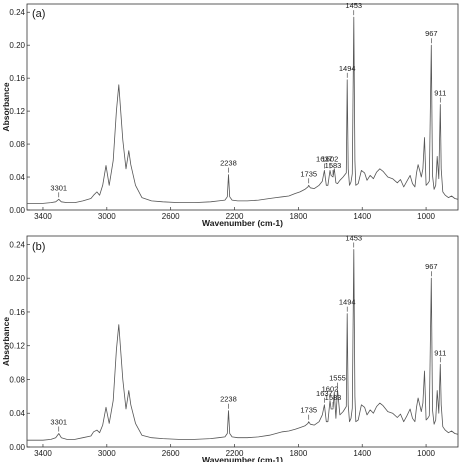  I want to click on panel-label: (b), so click(38, 247).